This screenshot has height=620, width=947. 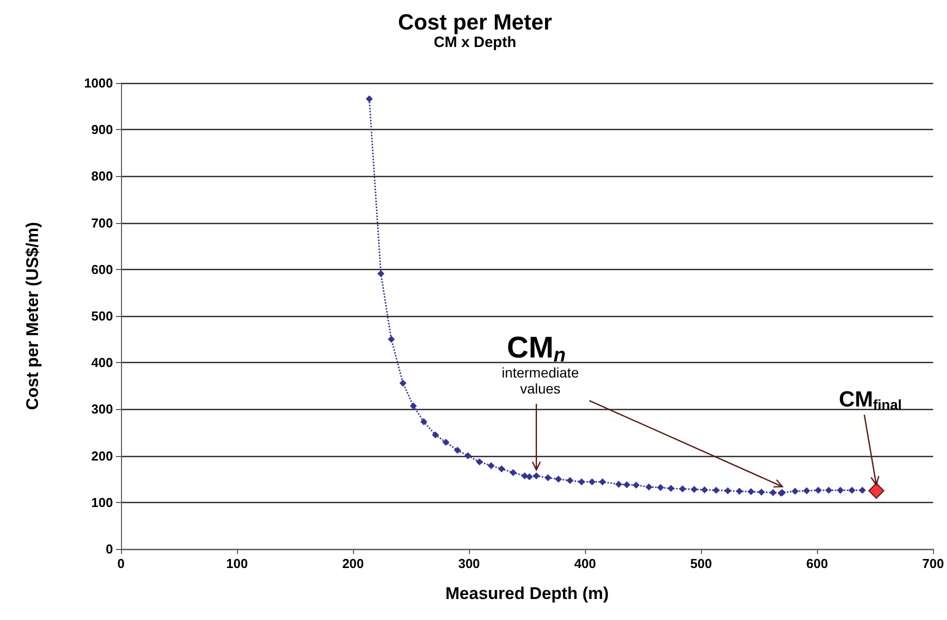 What do you see at coordinates (701, 563) in the screenshot?
I see `x-tick-label: 500` at bounding box center [701, 563].